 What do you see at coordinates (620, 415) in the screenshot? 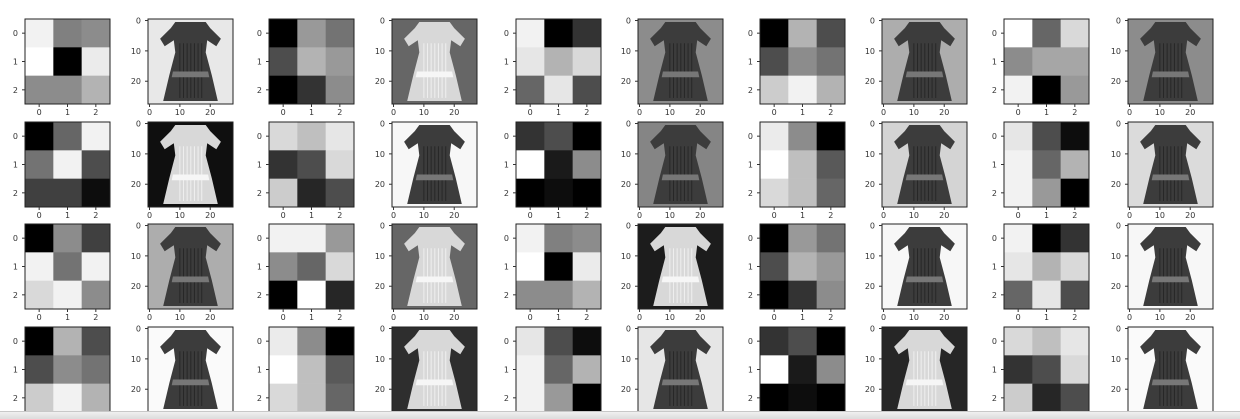
I see `horizontal-scrollbar` at bounding box center [620, 415].